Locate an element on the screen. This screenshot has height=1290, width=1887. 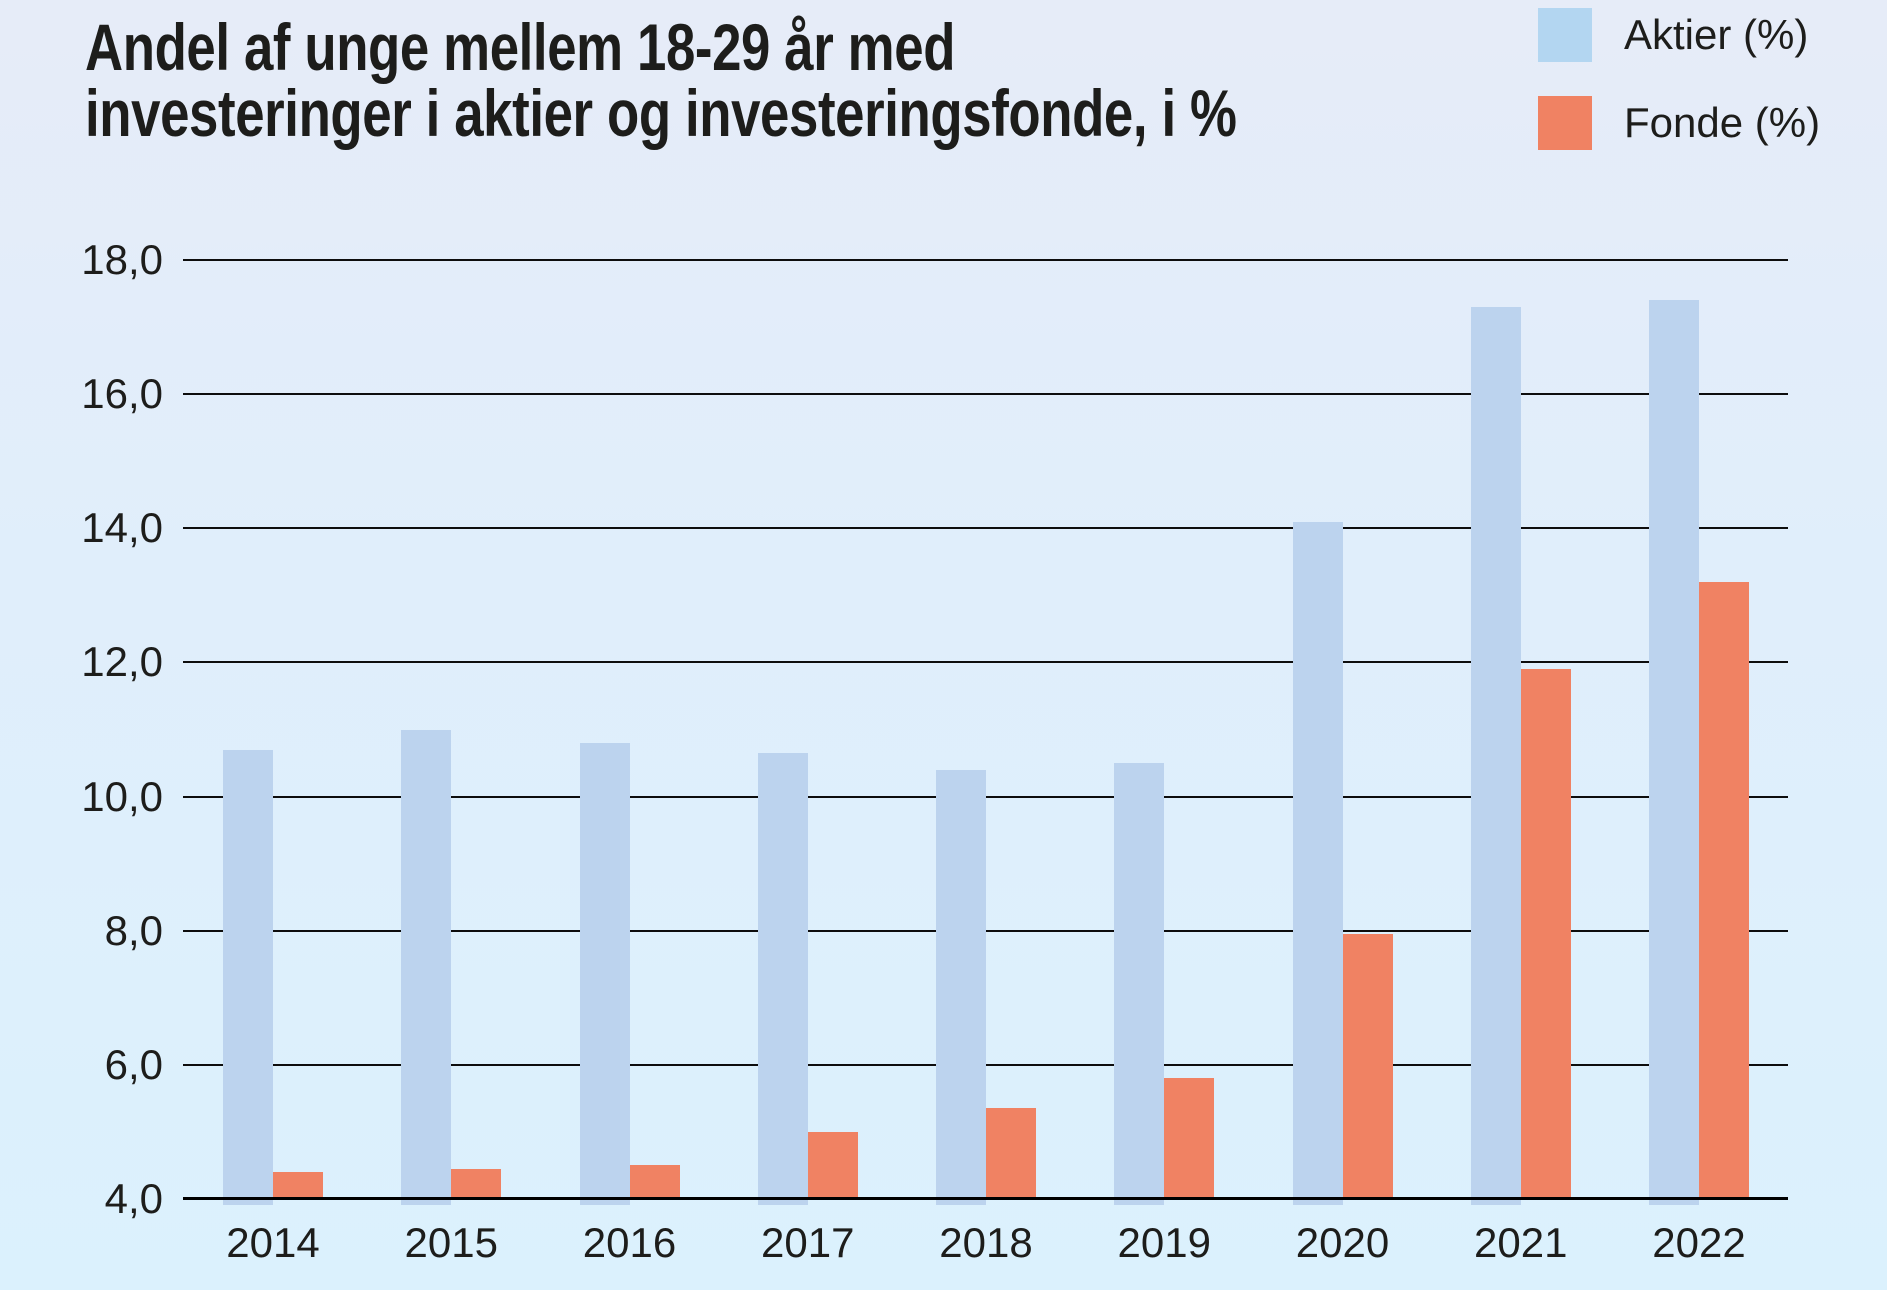
x-tick-label-2022: 2022 is located at coordinates (1699, 1242).